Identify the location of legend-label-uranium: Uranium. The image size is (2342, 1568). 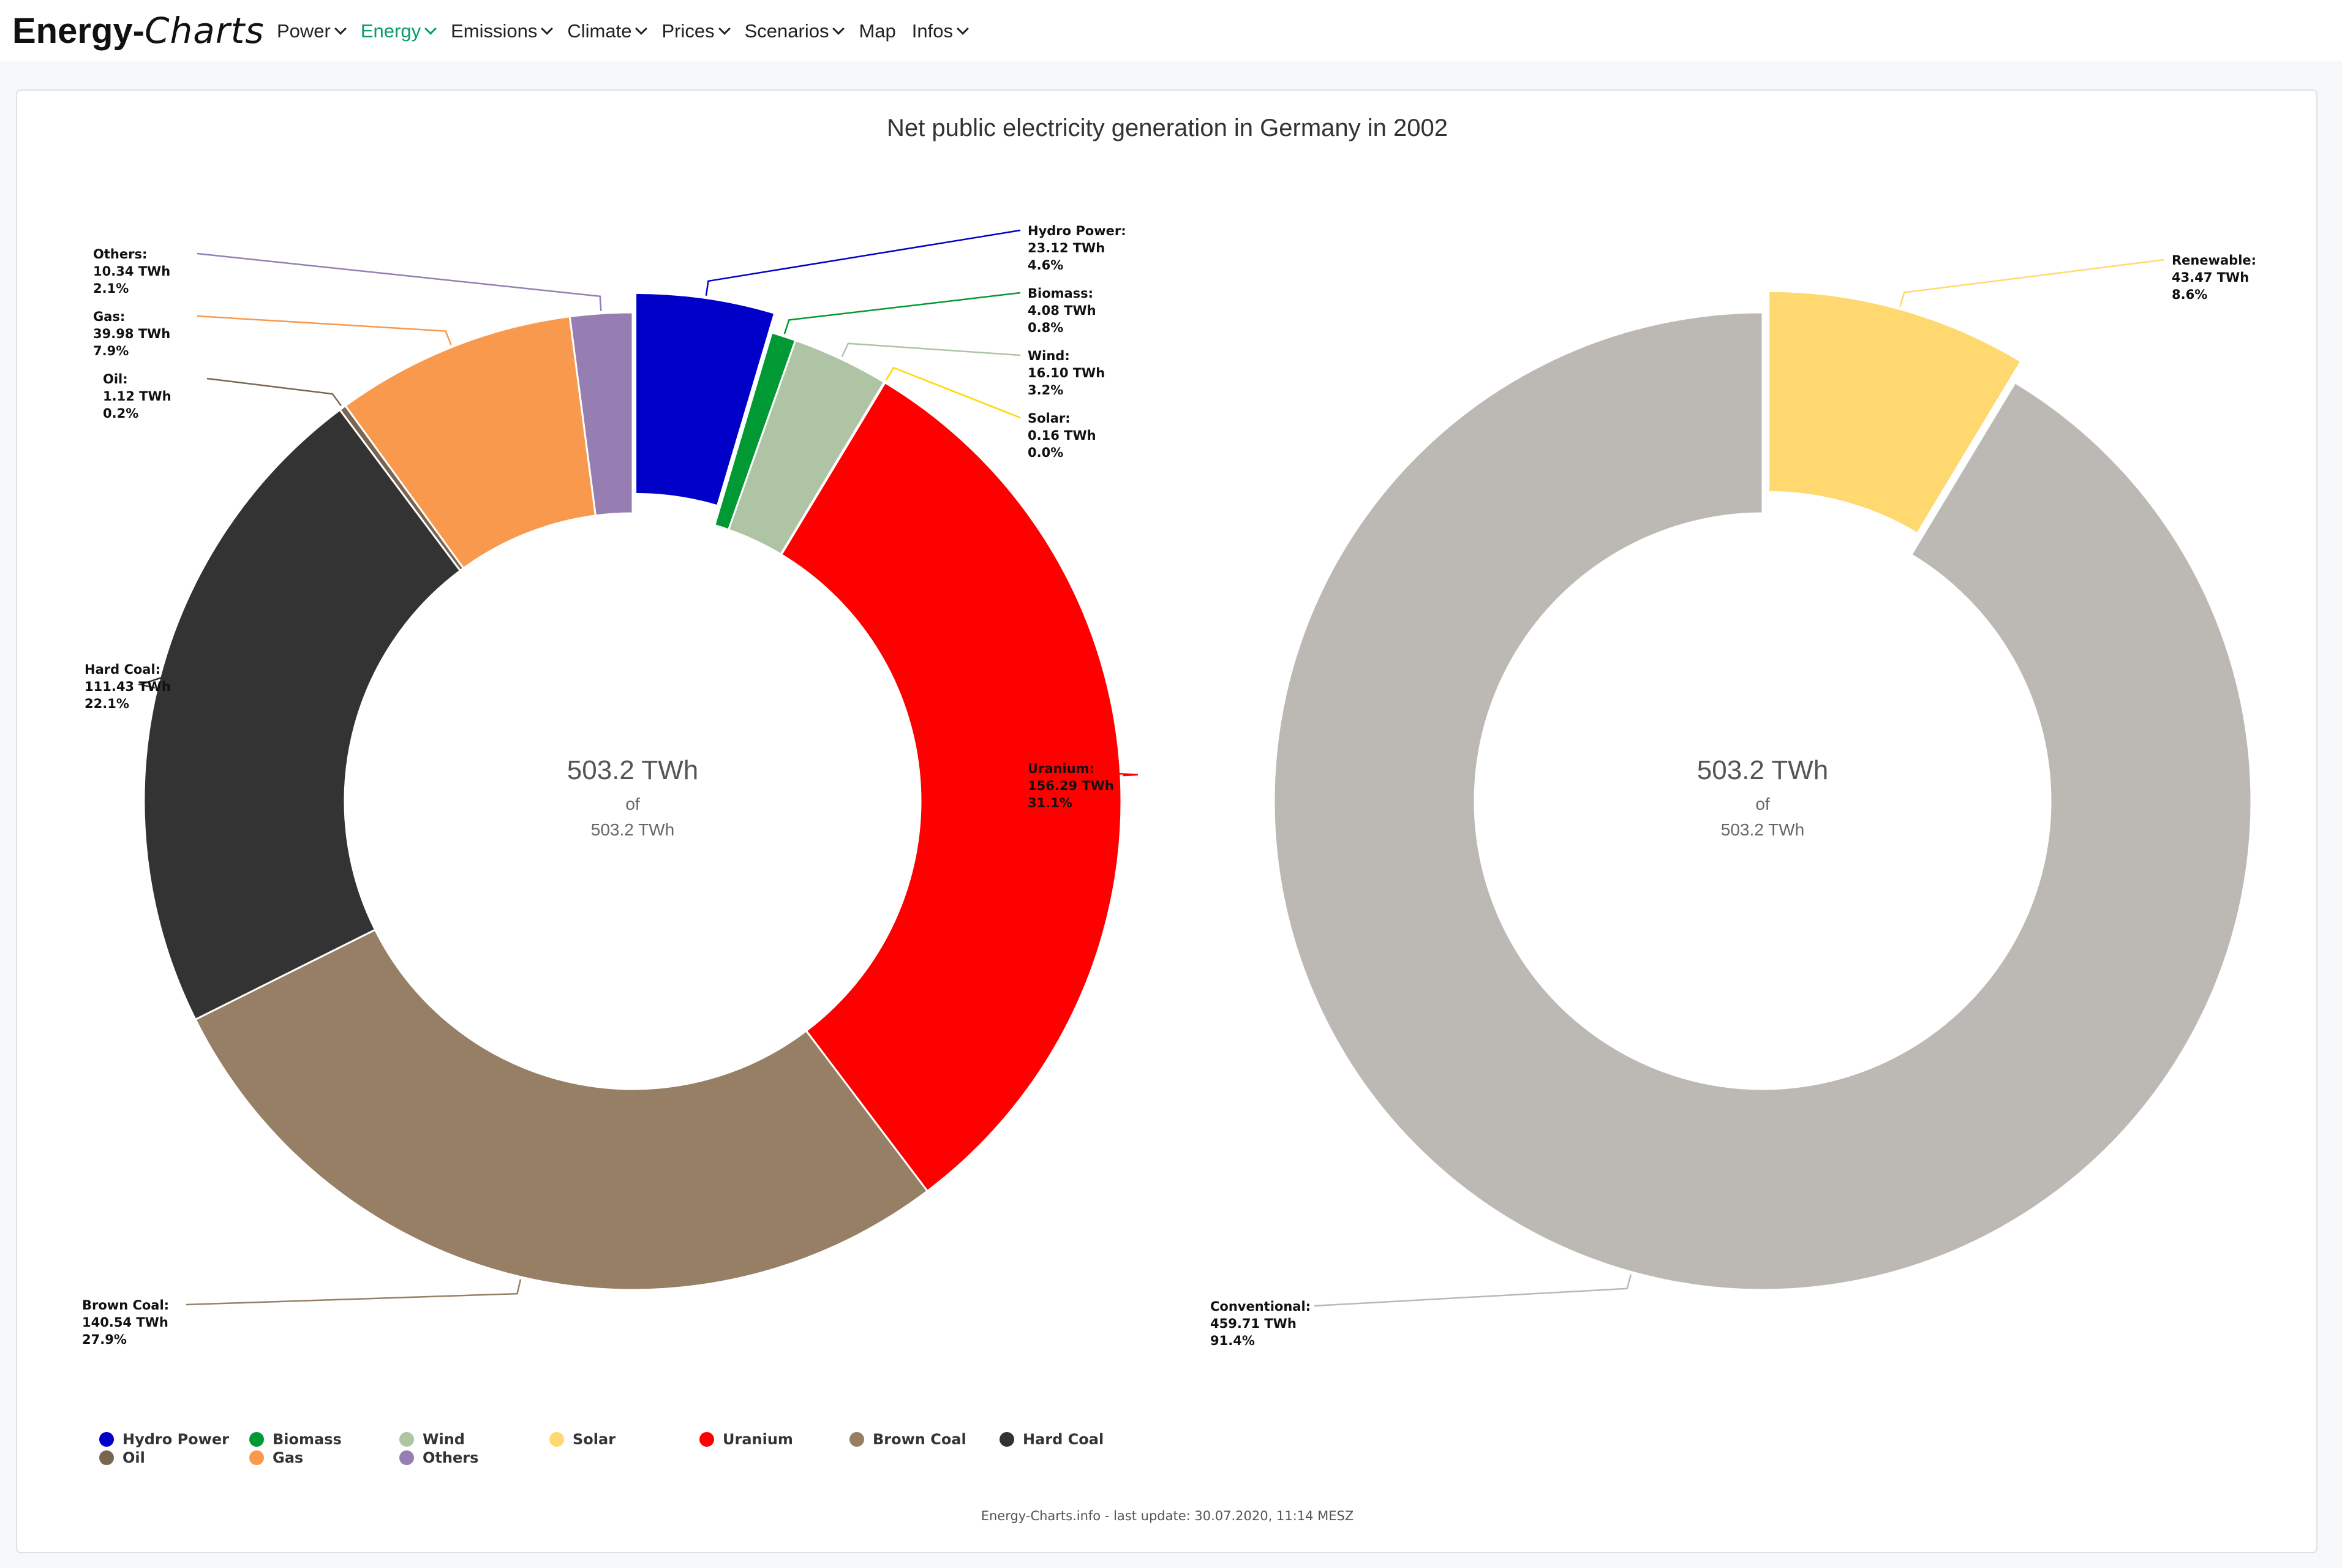
(758, 1439).